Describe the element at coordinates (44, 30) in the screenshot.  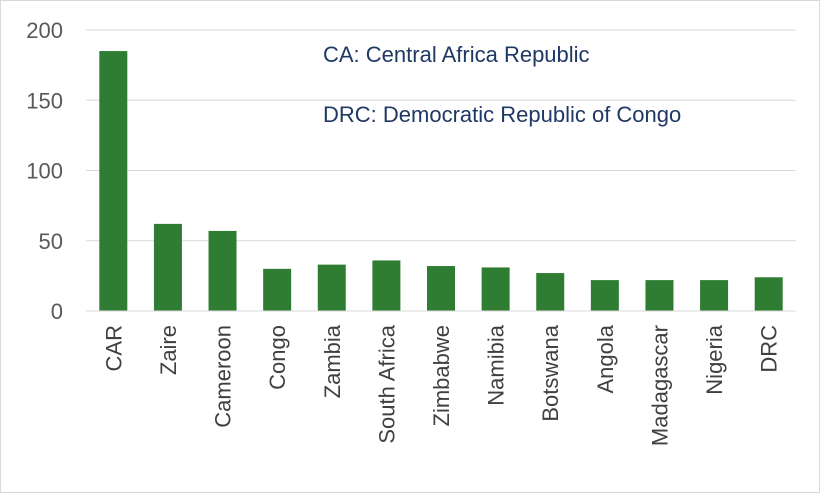
I see `y-tick-label: 200` at that location.